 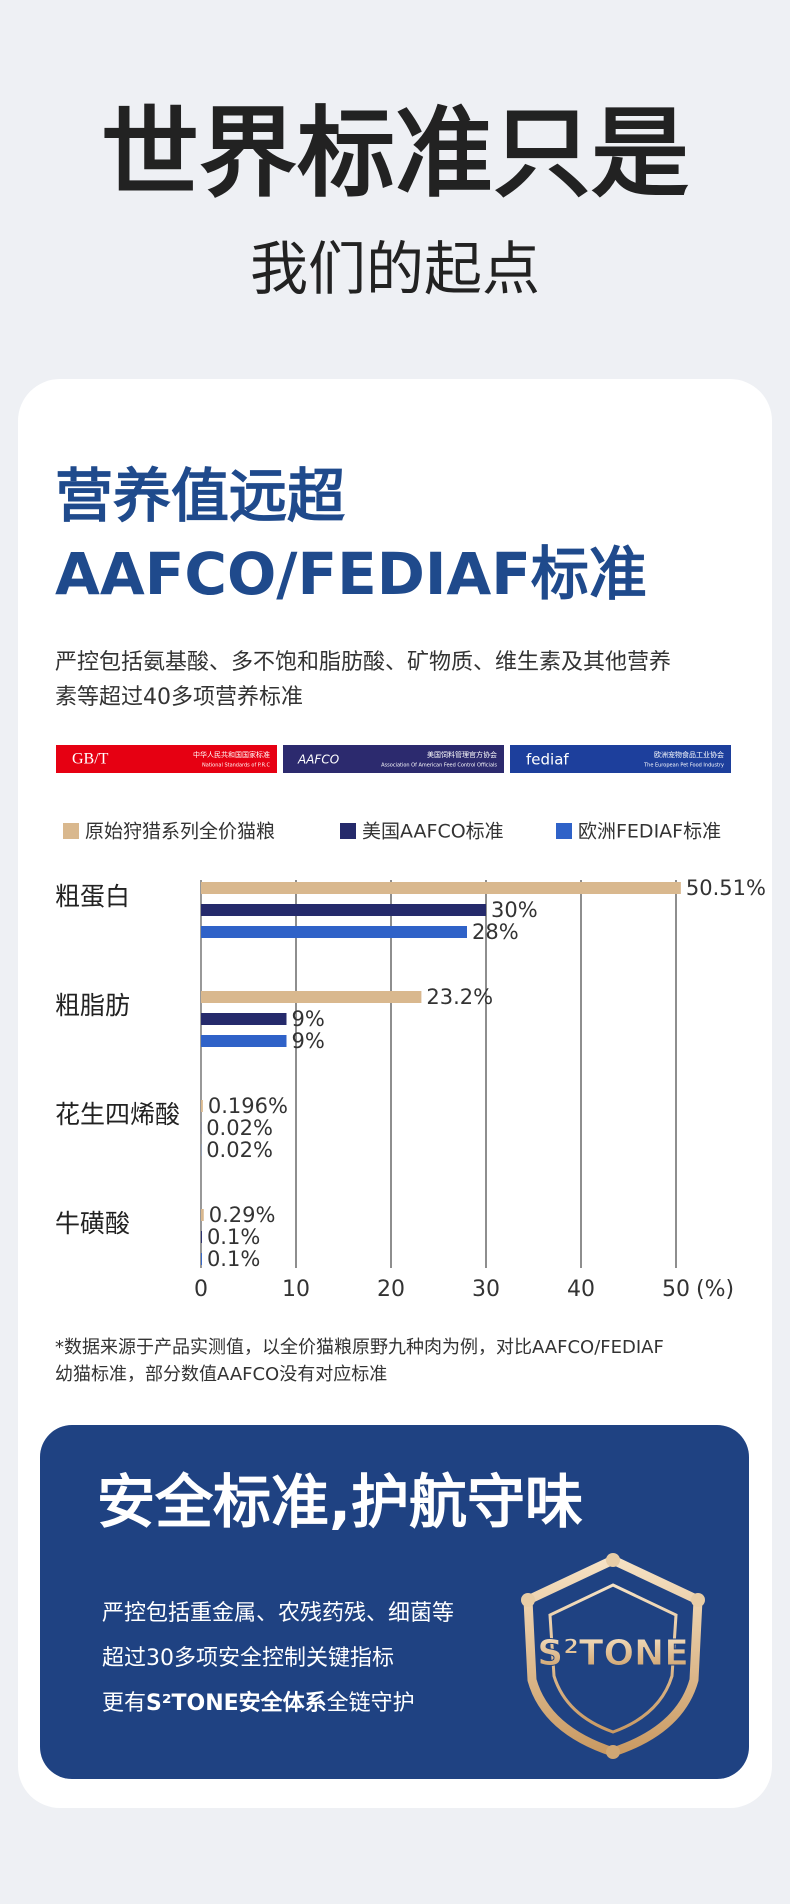 I want to click on logo-name: fediaf, so click(x=547, y=760).